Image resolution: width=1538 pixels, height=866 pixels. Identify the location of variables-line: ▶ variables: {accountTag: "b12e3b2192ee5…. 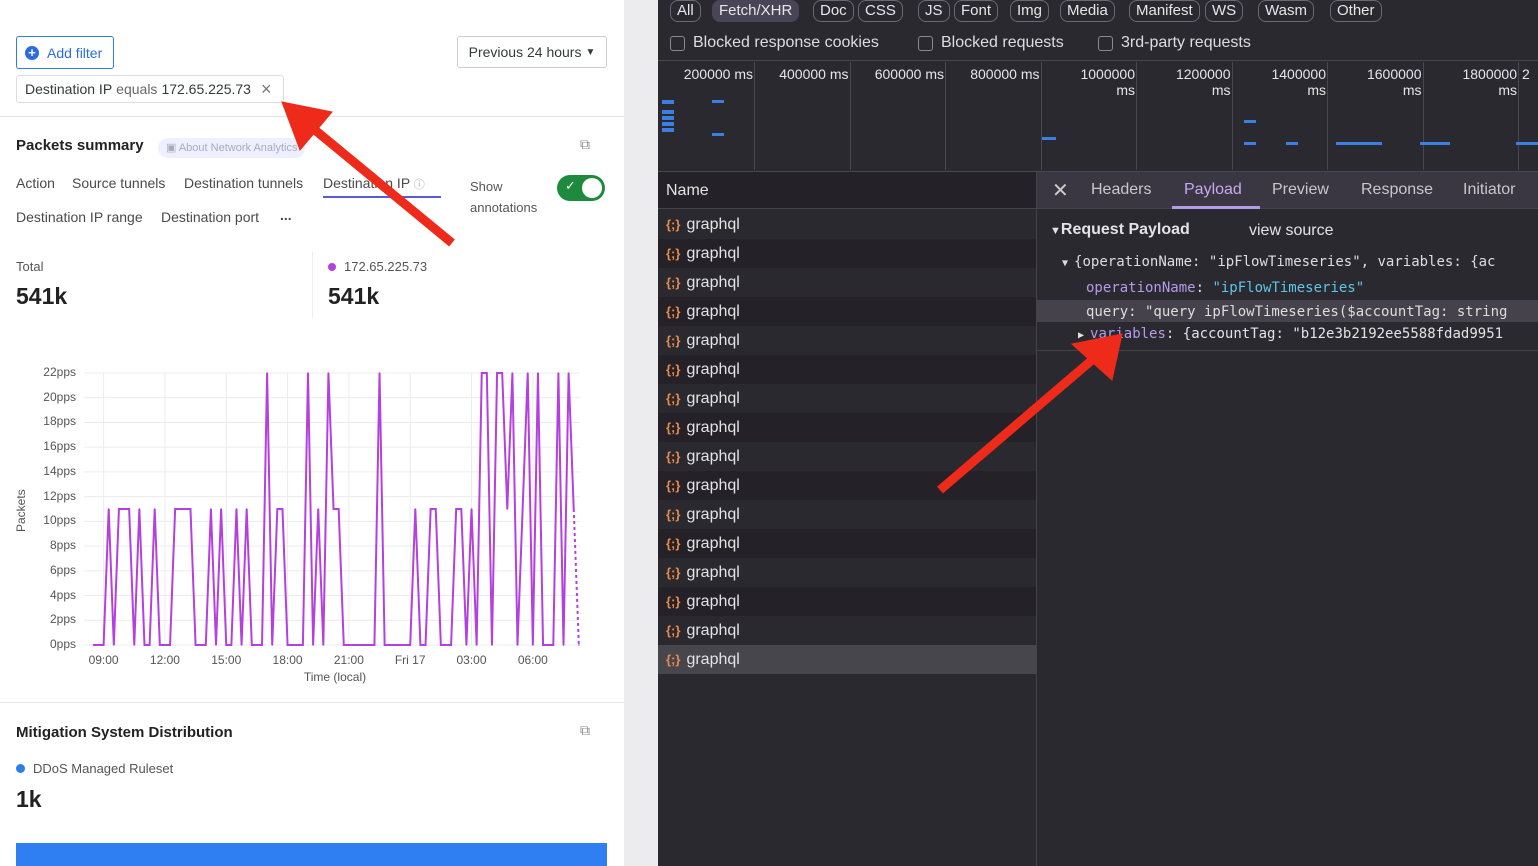
(1291, 334).